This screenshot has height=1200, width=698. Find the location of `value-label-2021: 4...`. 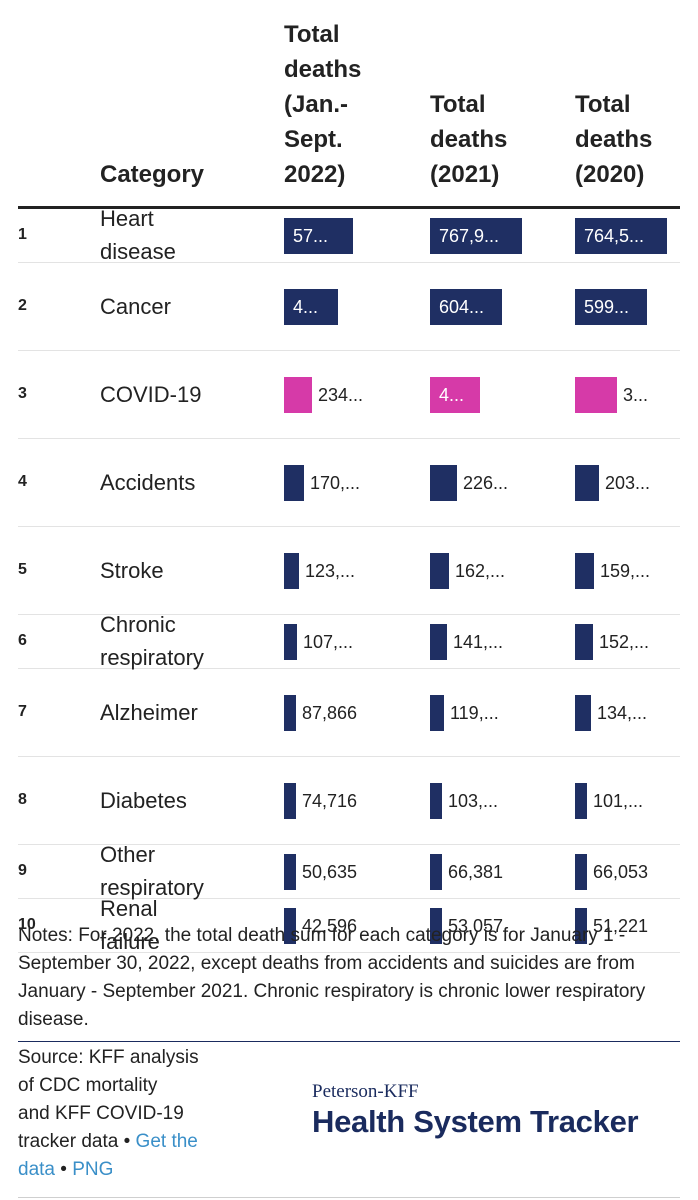

value-label-2021: 4... is located at coordinates (452, 395).